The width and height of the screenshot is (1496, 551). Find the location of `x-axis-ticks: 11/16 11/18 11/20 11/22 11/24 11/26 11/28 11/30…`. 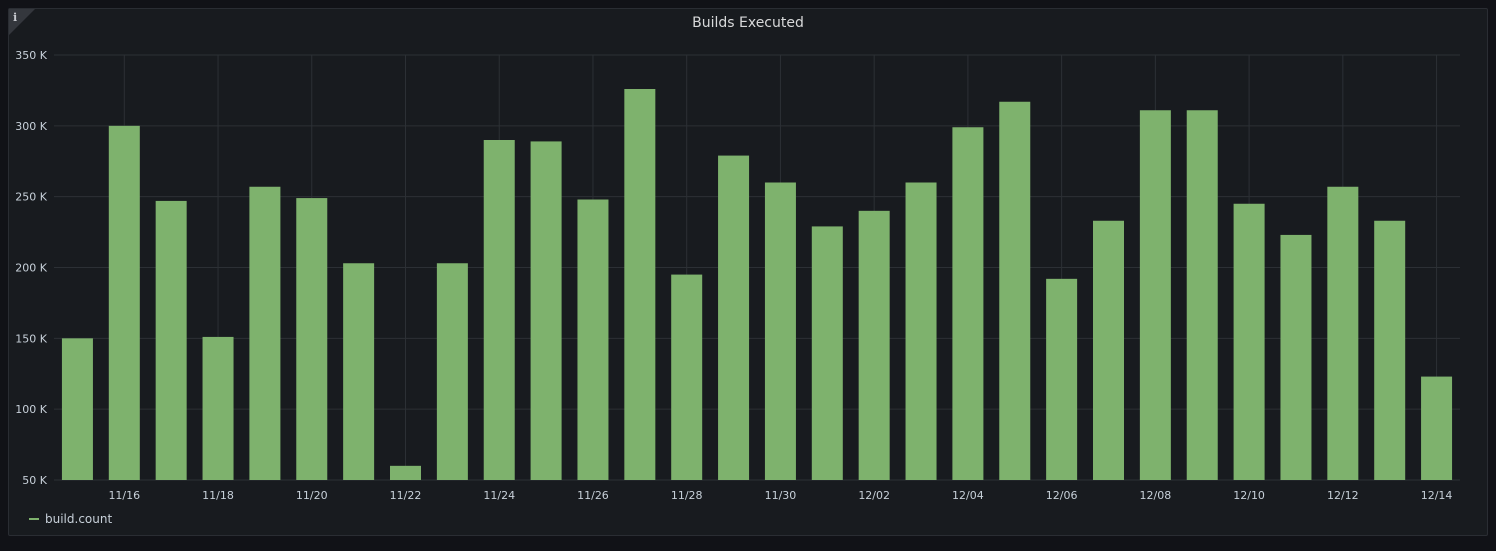

x-axis-ticks: 11/16 11/18 11/20 11/22 11/24 11/26 11/28 11/30… is located at coordinates (780, 495).